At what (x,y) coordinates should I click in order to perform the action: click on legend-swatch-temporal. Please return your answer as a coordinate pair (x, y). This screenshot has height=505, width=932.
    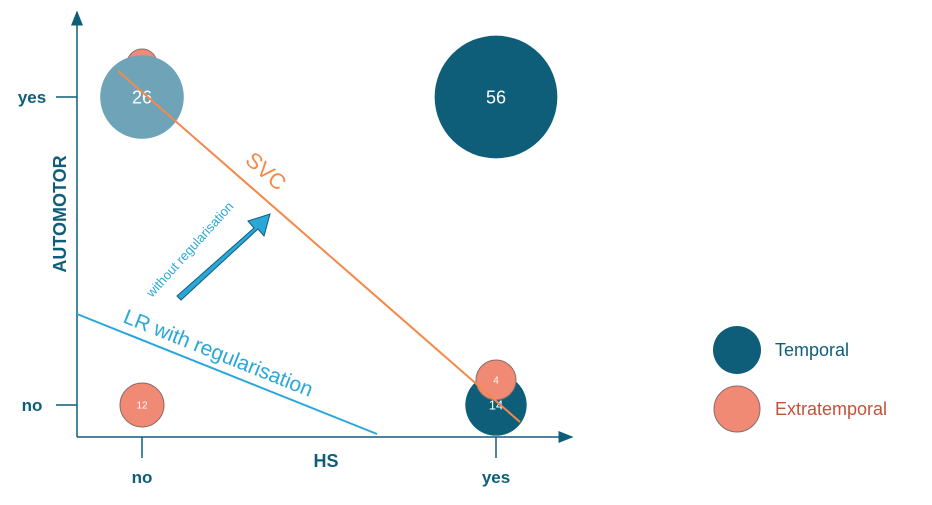
    Looking at the image, I should click on (737, 350).